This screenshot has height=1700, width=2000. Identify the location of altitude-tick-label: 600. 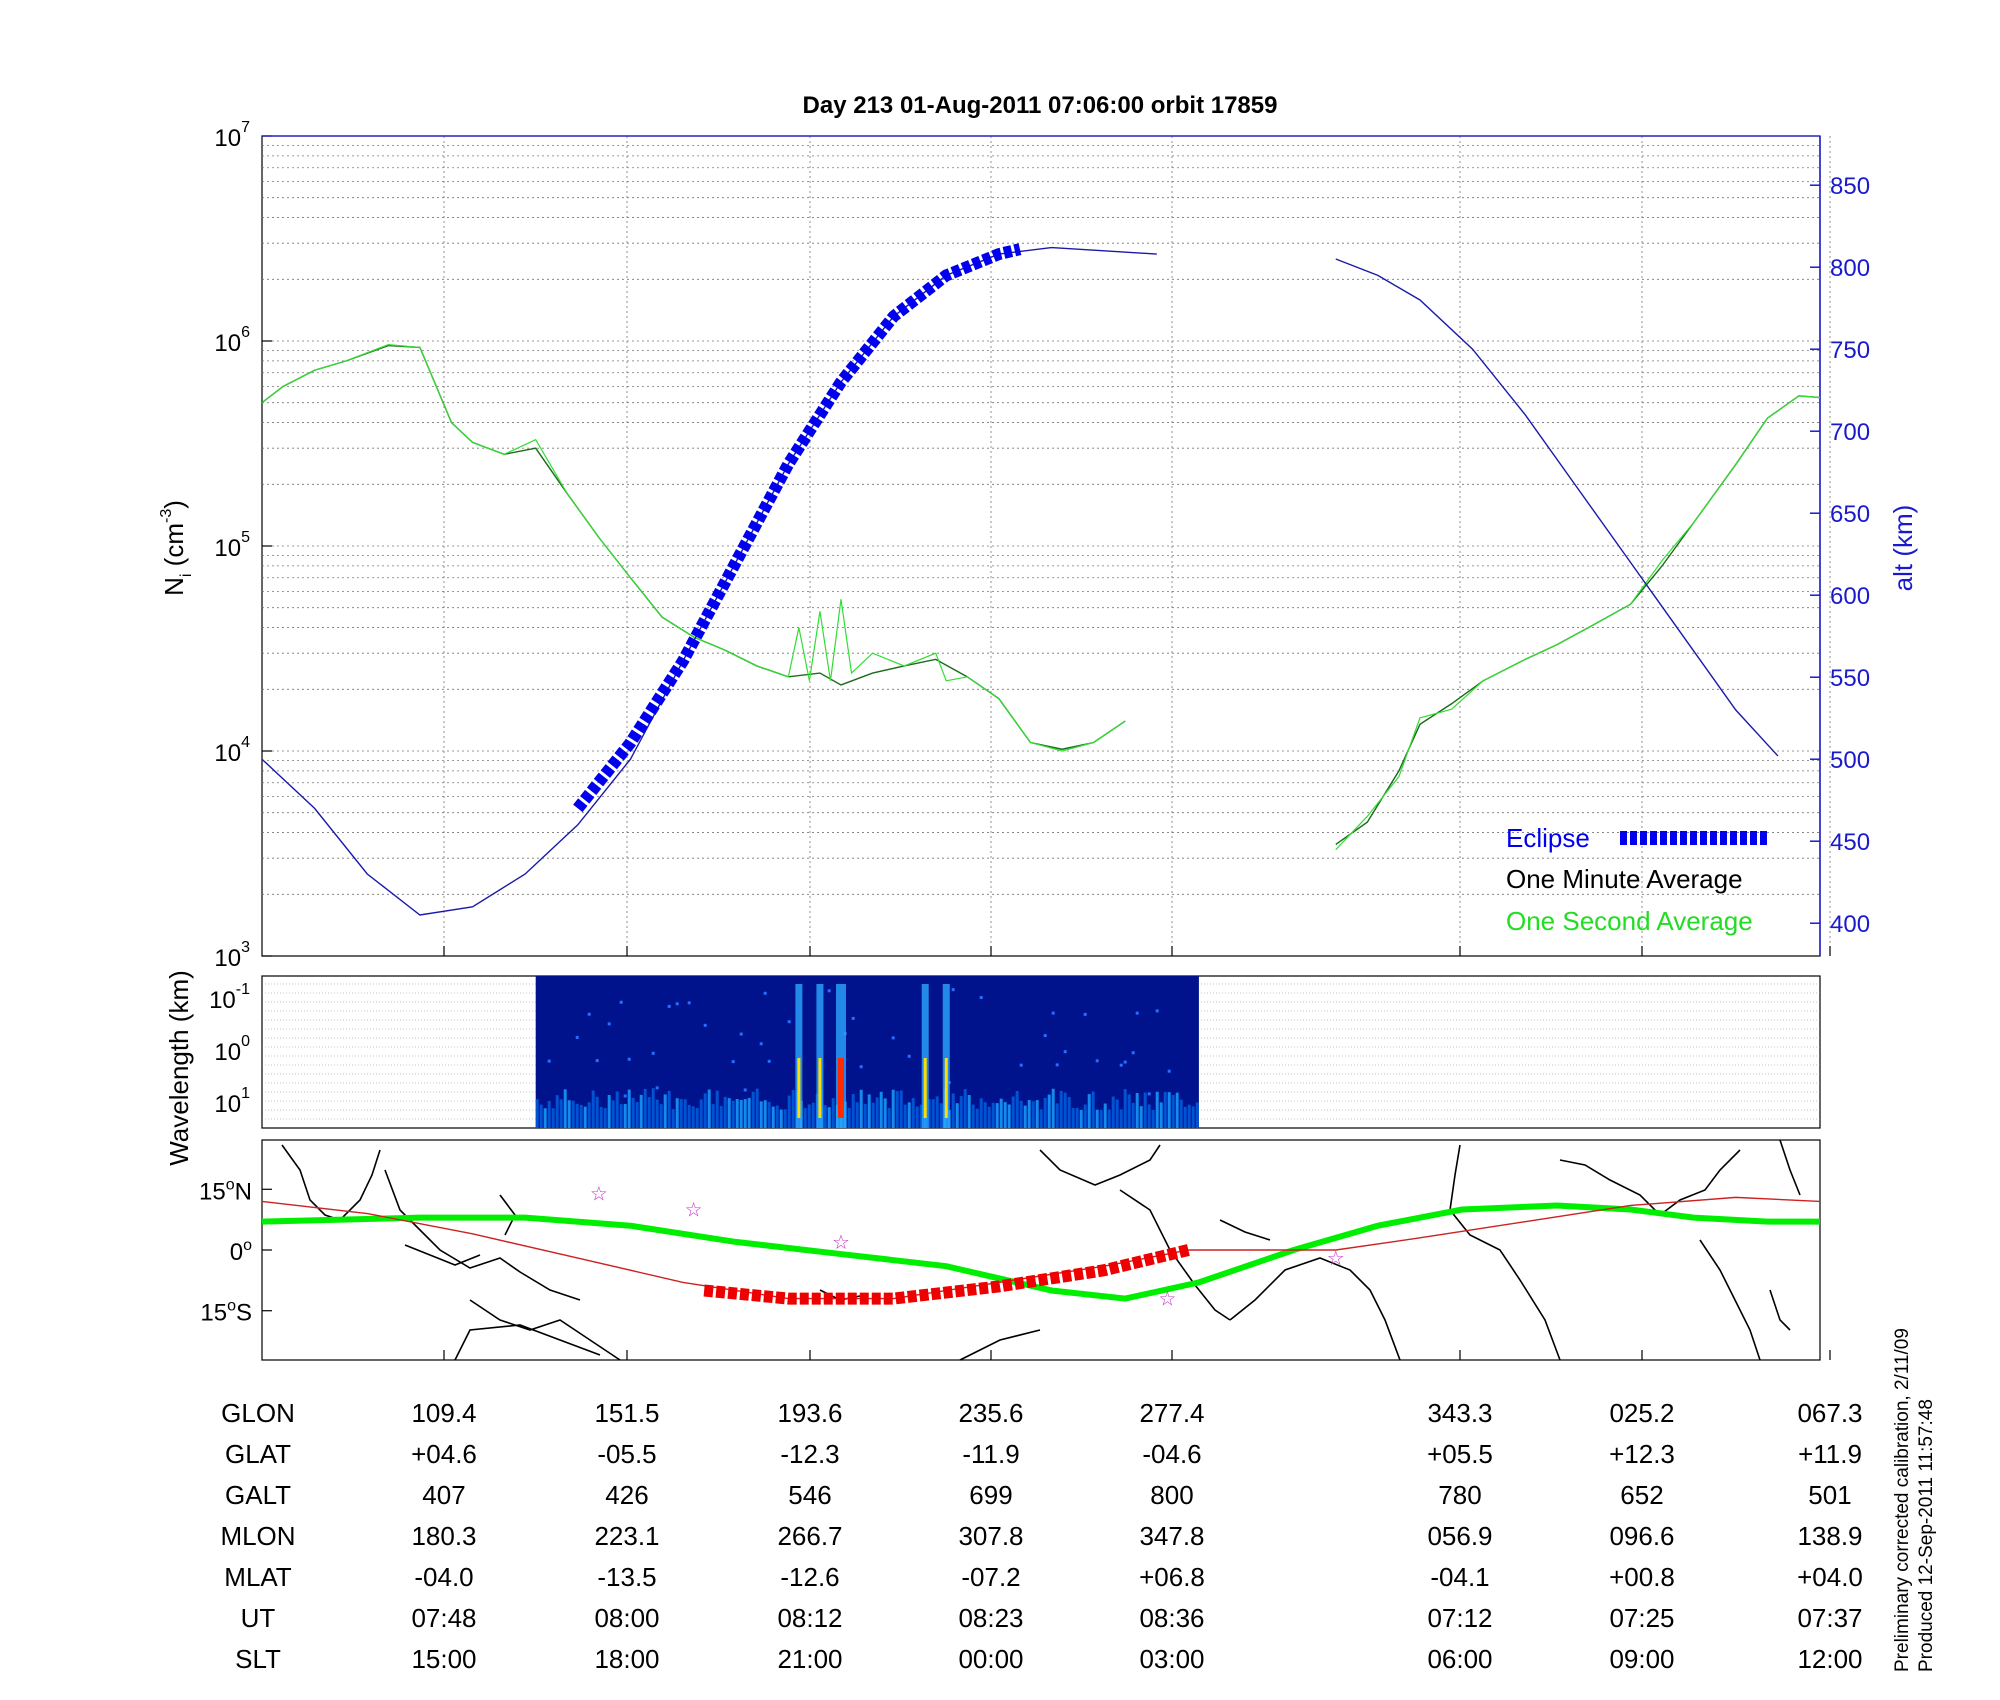
(1850, 596).